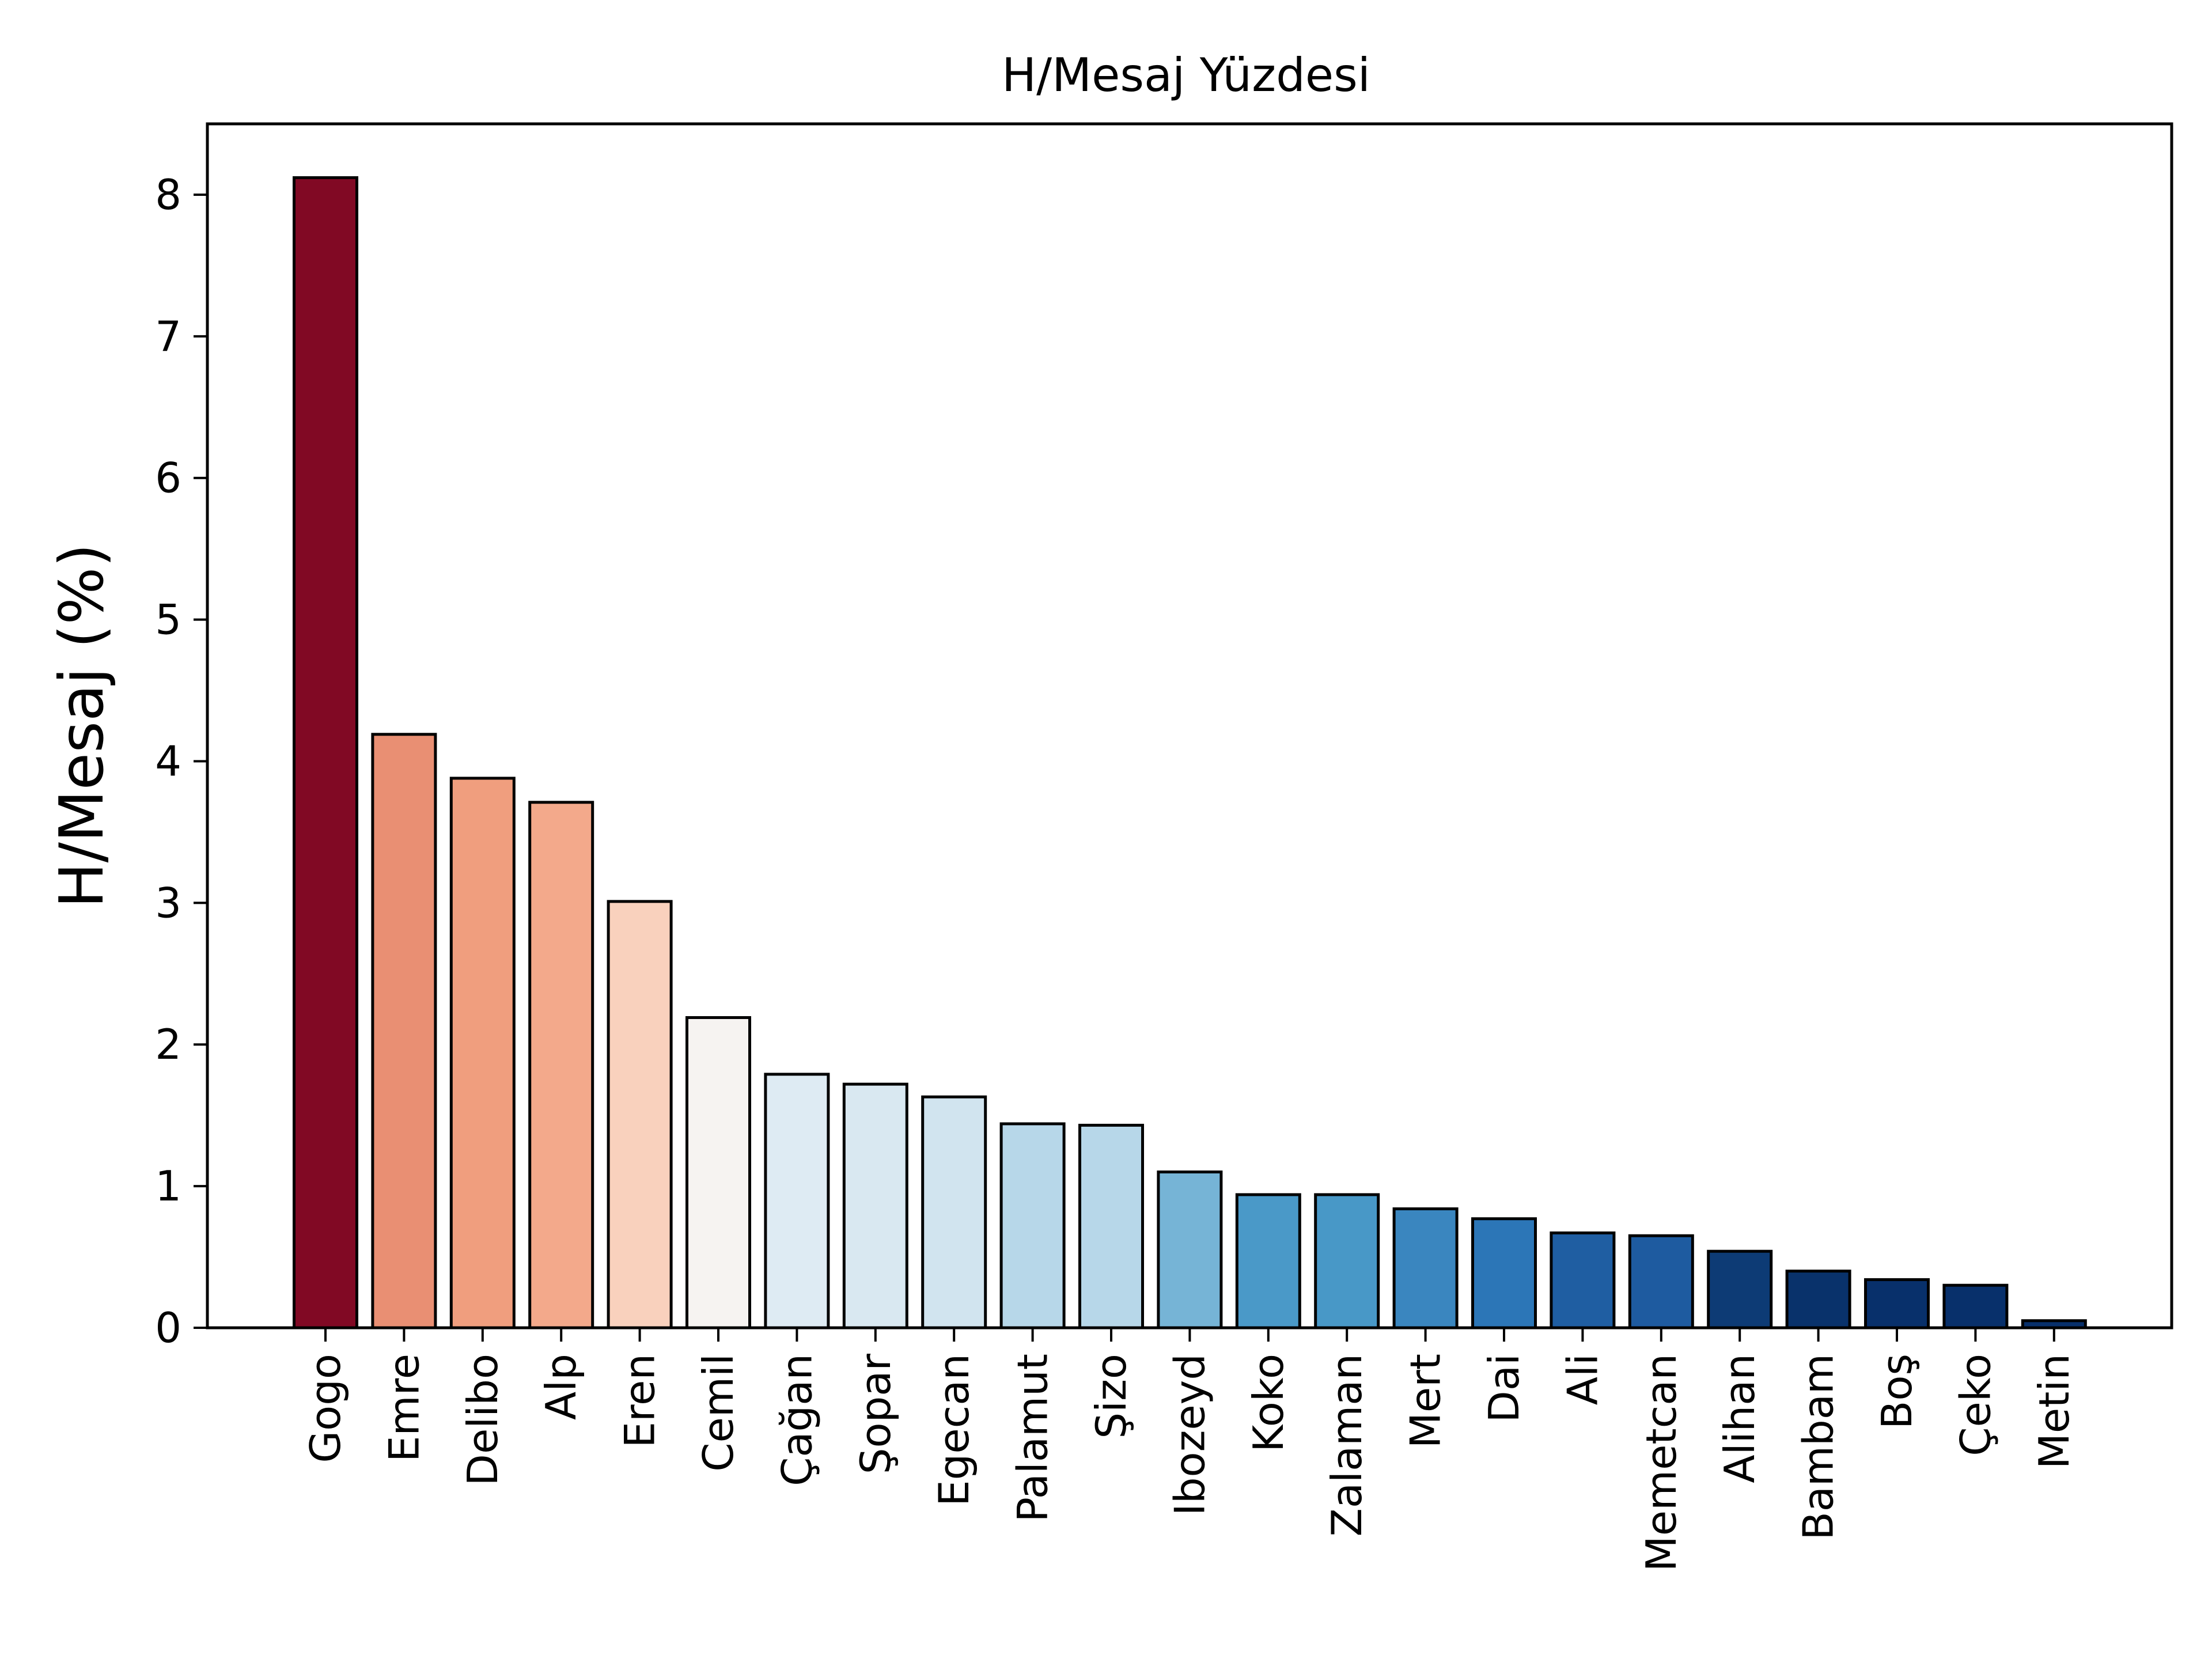 This screenshot has width=2212, height=1659. I want to click on y-axis-label: H/Mesaj (%), so click(82, 726).